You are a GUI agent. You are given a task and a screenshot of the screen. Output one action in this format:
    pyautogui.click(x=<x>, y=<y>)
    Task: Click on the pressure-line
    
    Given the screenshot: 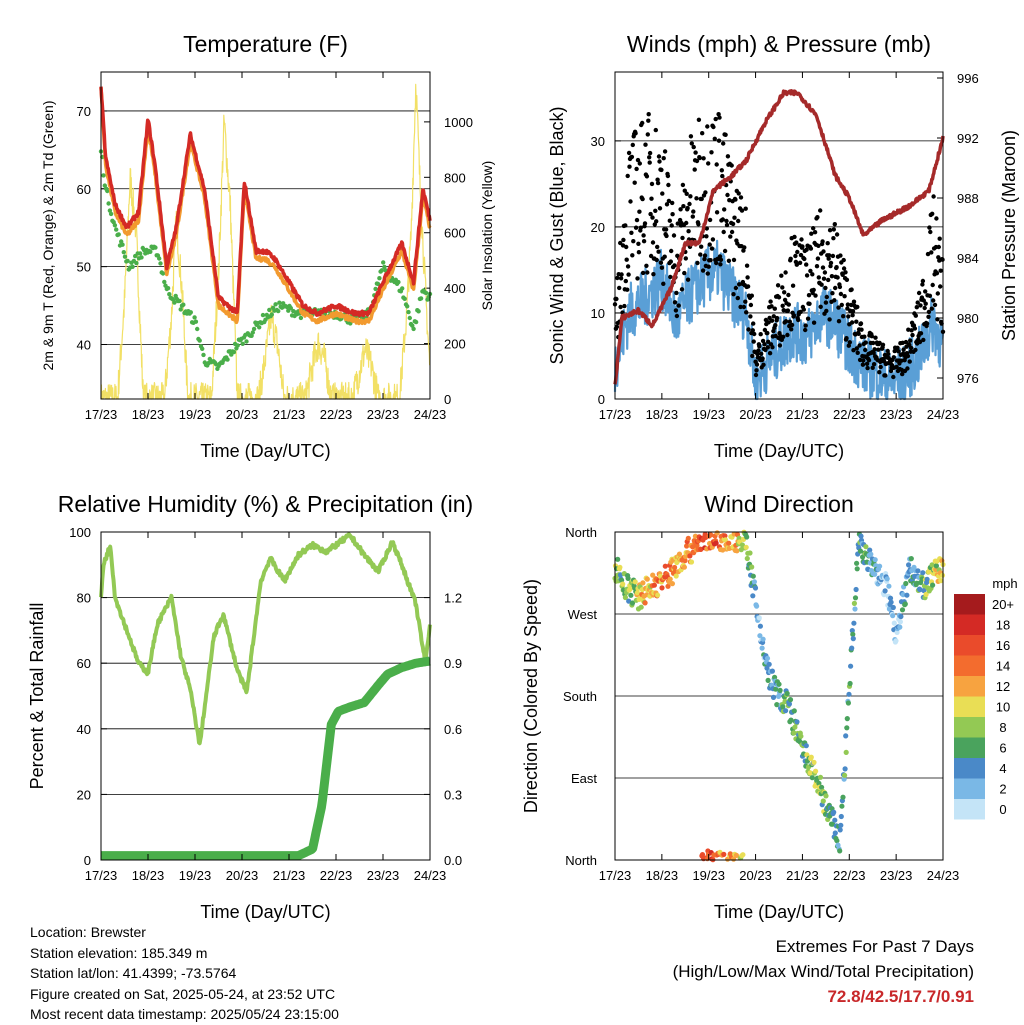 What is the action you would take?
    pyautogui.click(x=779, y=237)
    